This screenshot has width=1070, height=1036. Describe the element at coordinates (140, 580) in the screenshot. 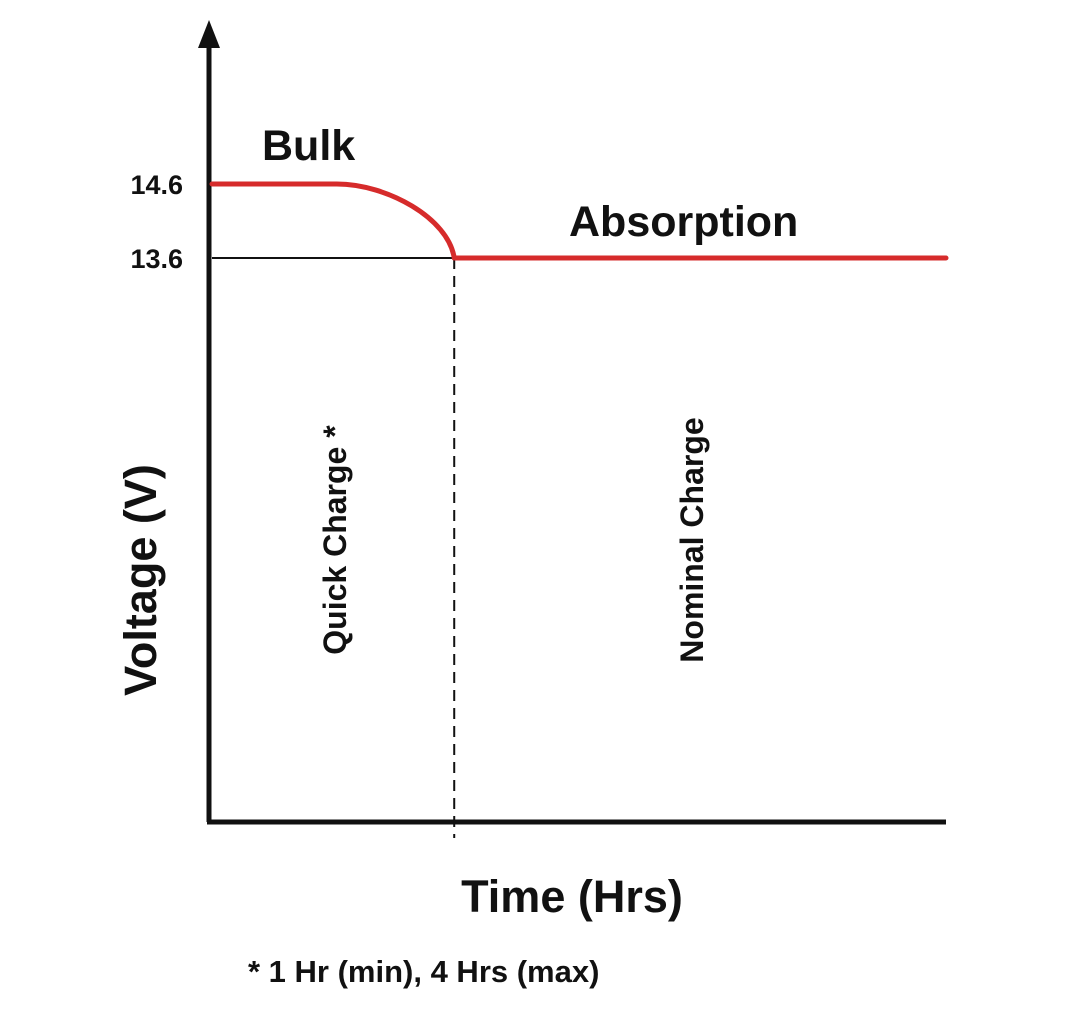

I see `y-axis-label: Voltage (V)` at that location.